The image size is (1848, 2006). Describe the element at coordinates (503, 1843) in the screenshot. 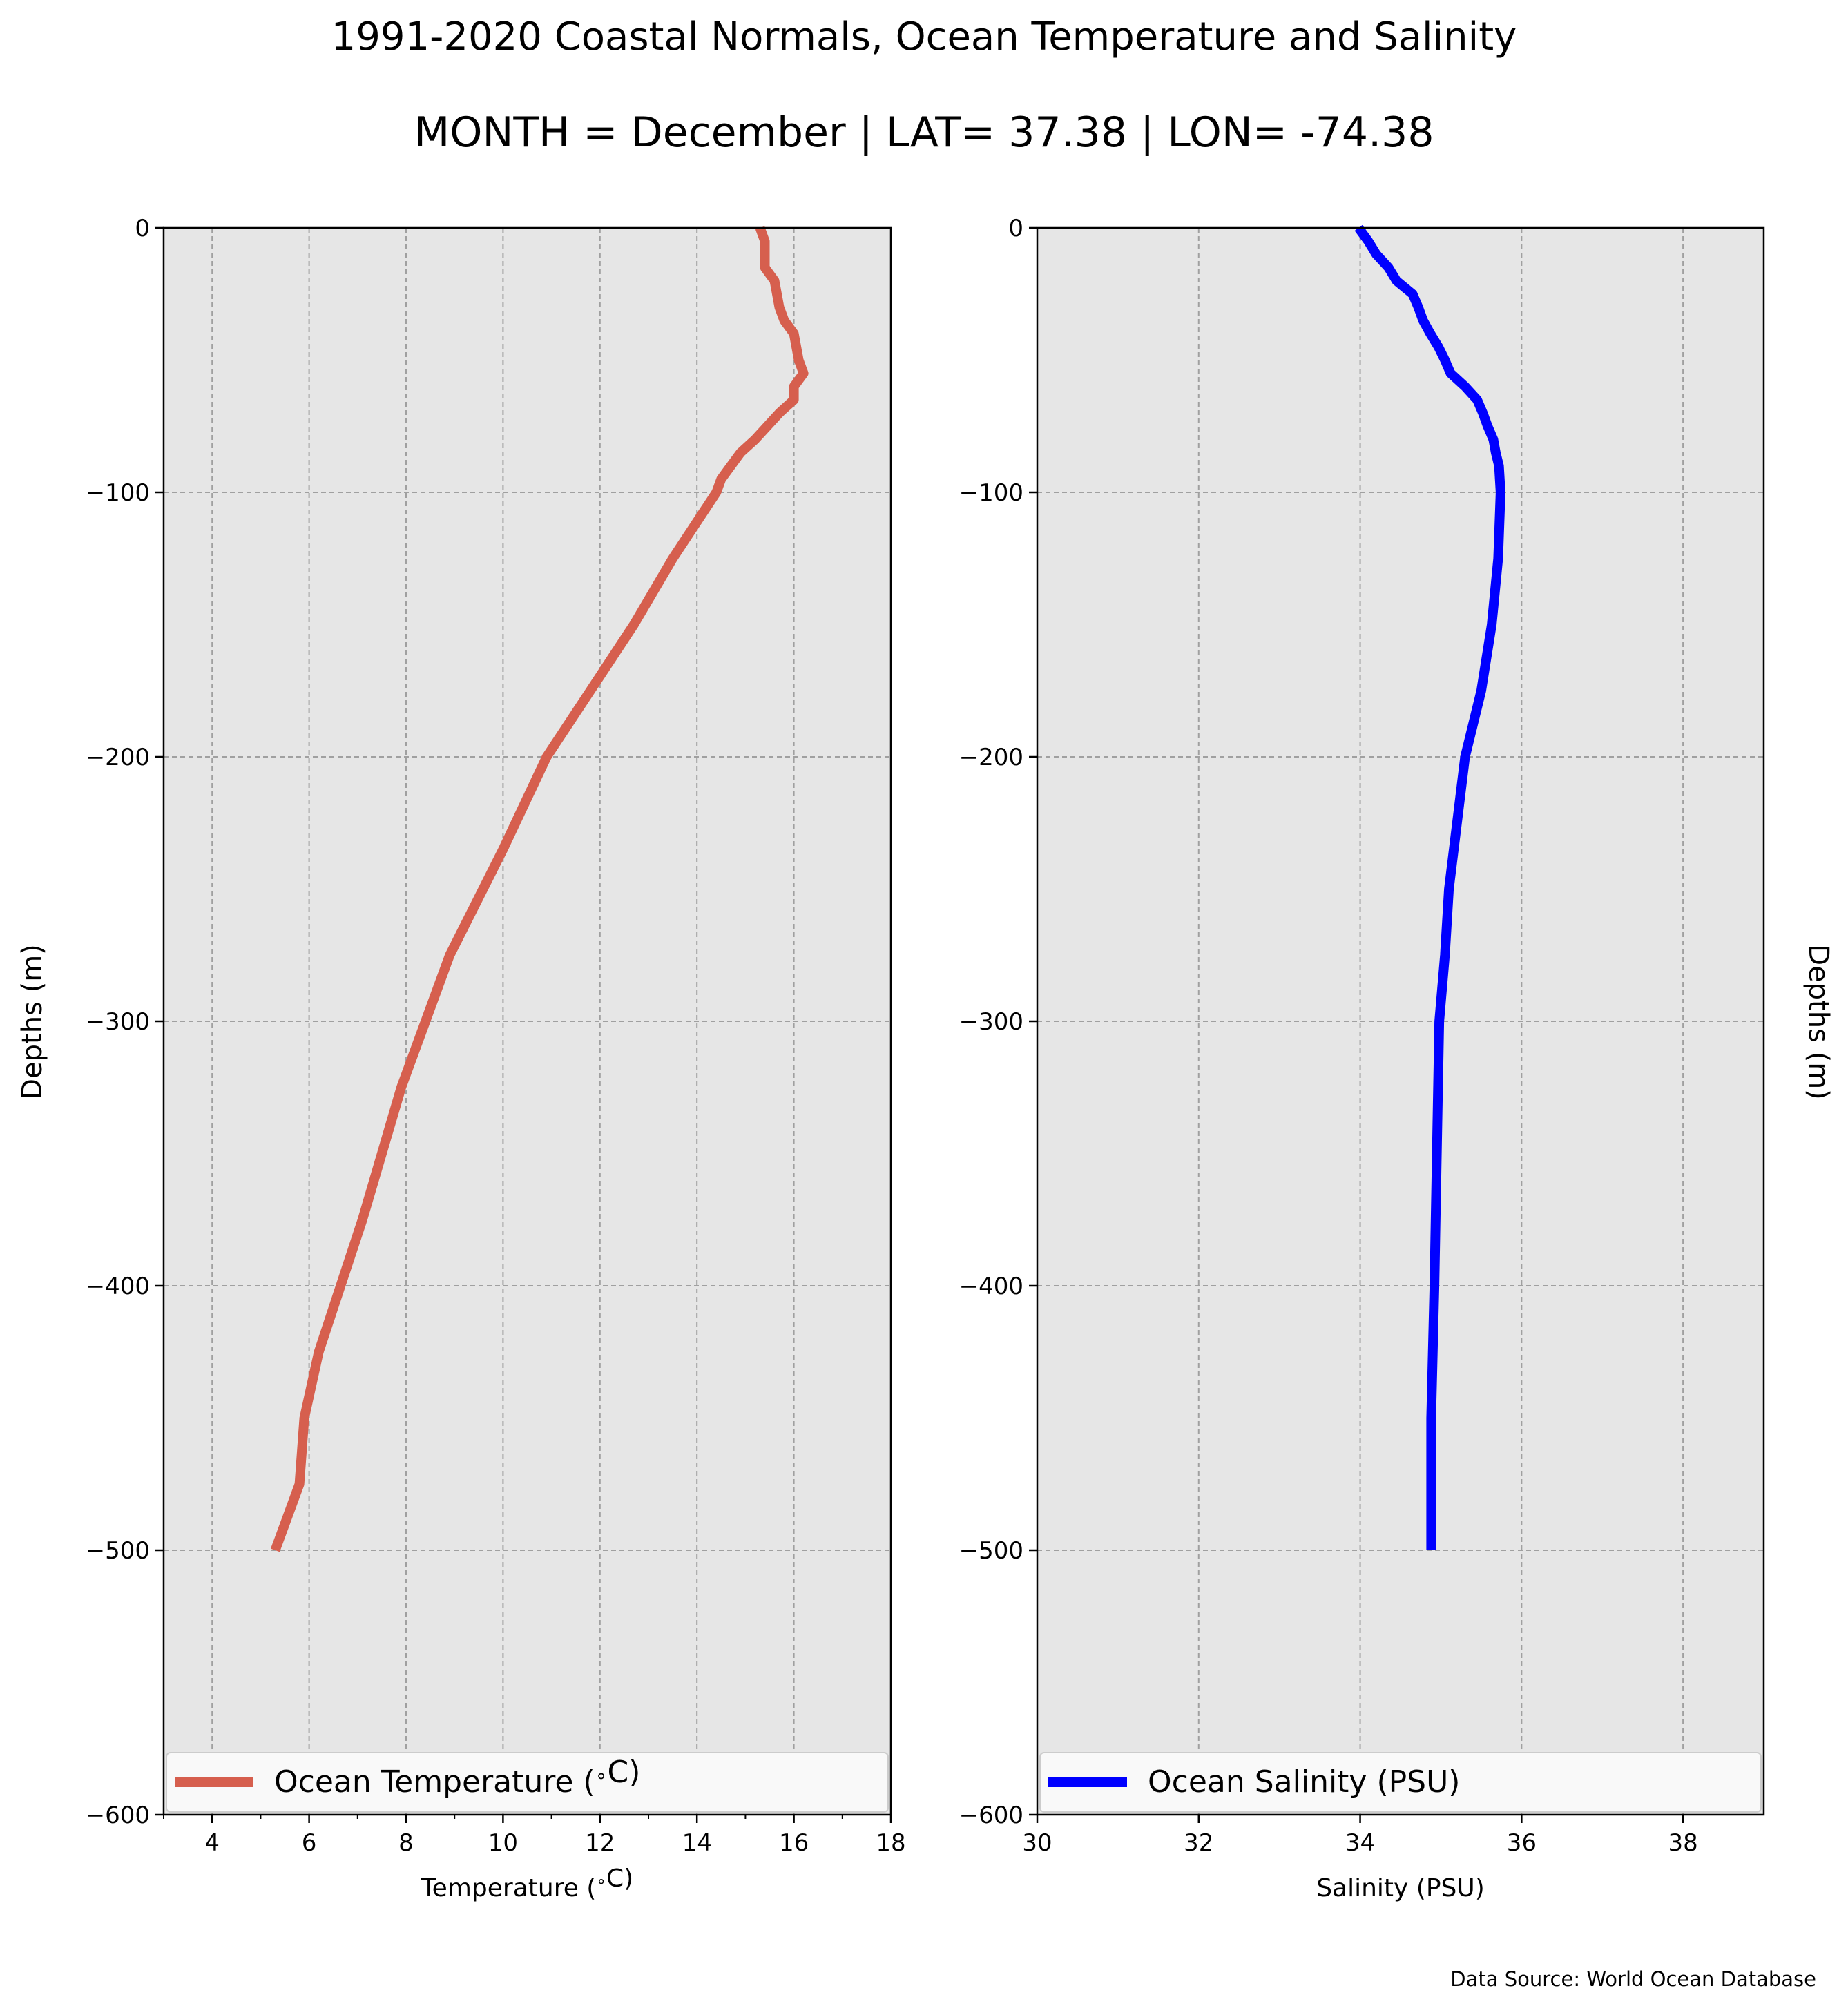

I see `x-tick-label: 10` at that location.